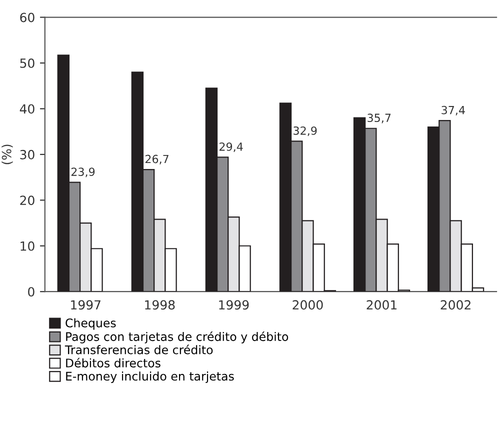 Image resolution: width=499 pixels, height=432 pixels. I want to click on legend-label: Débitos directos, so click(113, 363).